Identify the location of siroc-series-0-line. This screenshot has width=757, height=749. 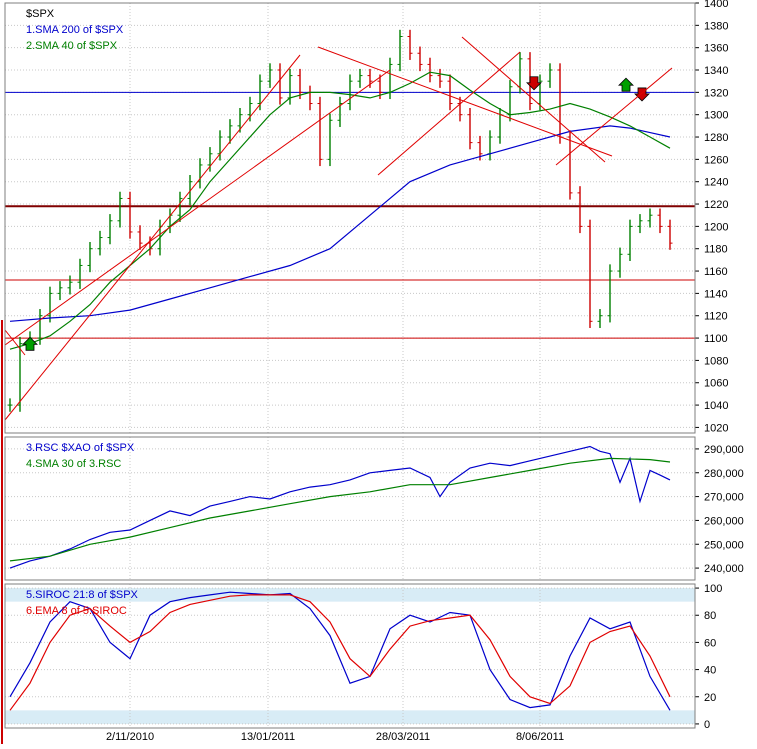
(340, 651).